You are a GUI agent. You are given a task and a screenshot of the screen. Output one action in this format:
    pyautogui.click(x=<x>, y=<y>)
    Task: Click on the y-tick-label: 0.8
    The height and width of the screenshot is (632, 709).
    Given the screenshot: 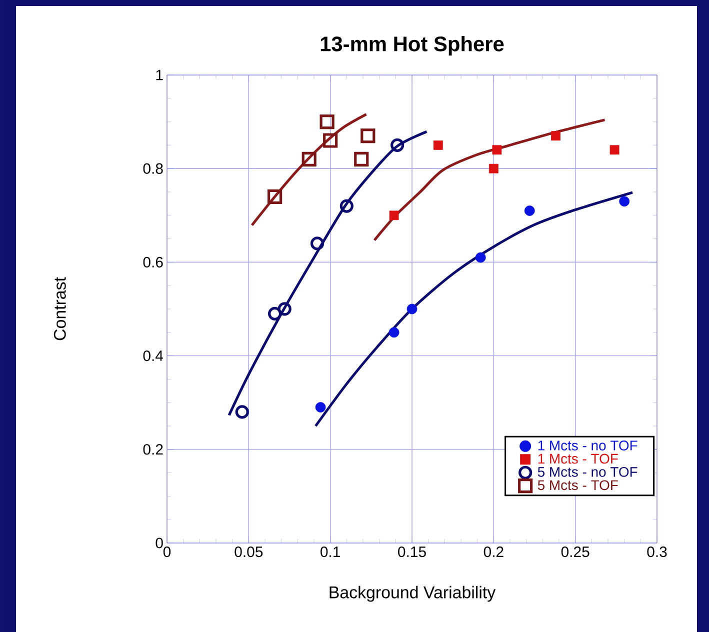 What is the action you would take?
    pyautogui.click(x=153, y=168)
    